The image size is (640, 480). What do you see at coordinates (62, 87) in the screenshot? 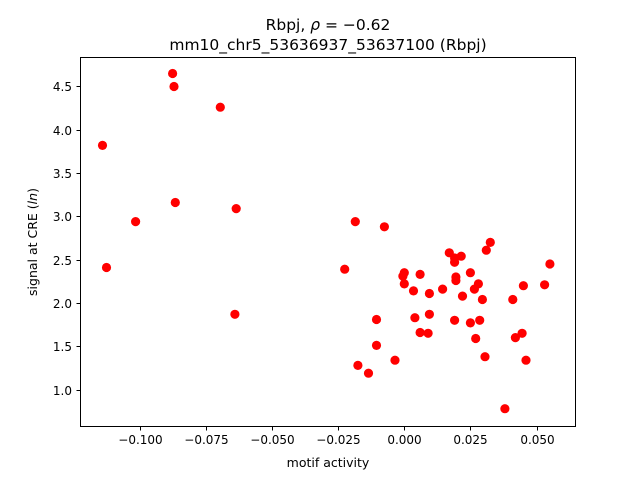
I see `y-tick-label-7: 4.5` at bounding box center [62, 87].